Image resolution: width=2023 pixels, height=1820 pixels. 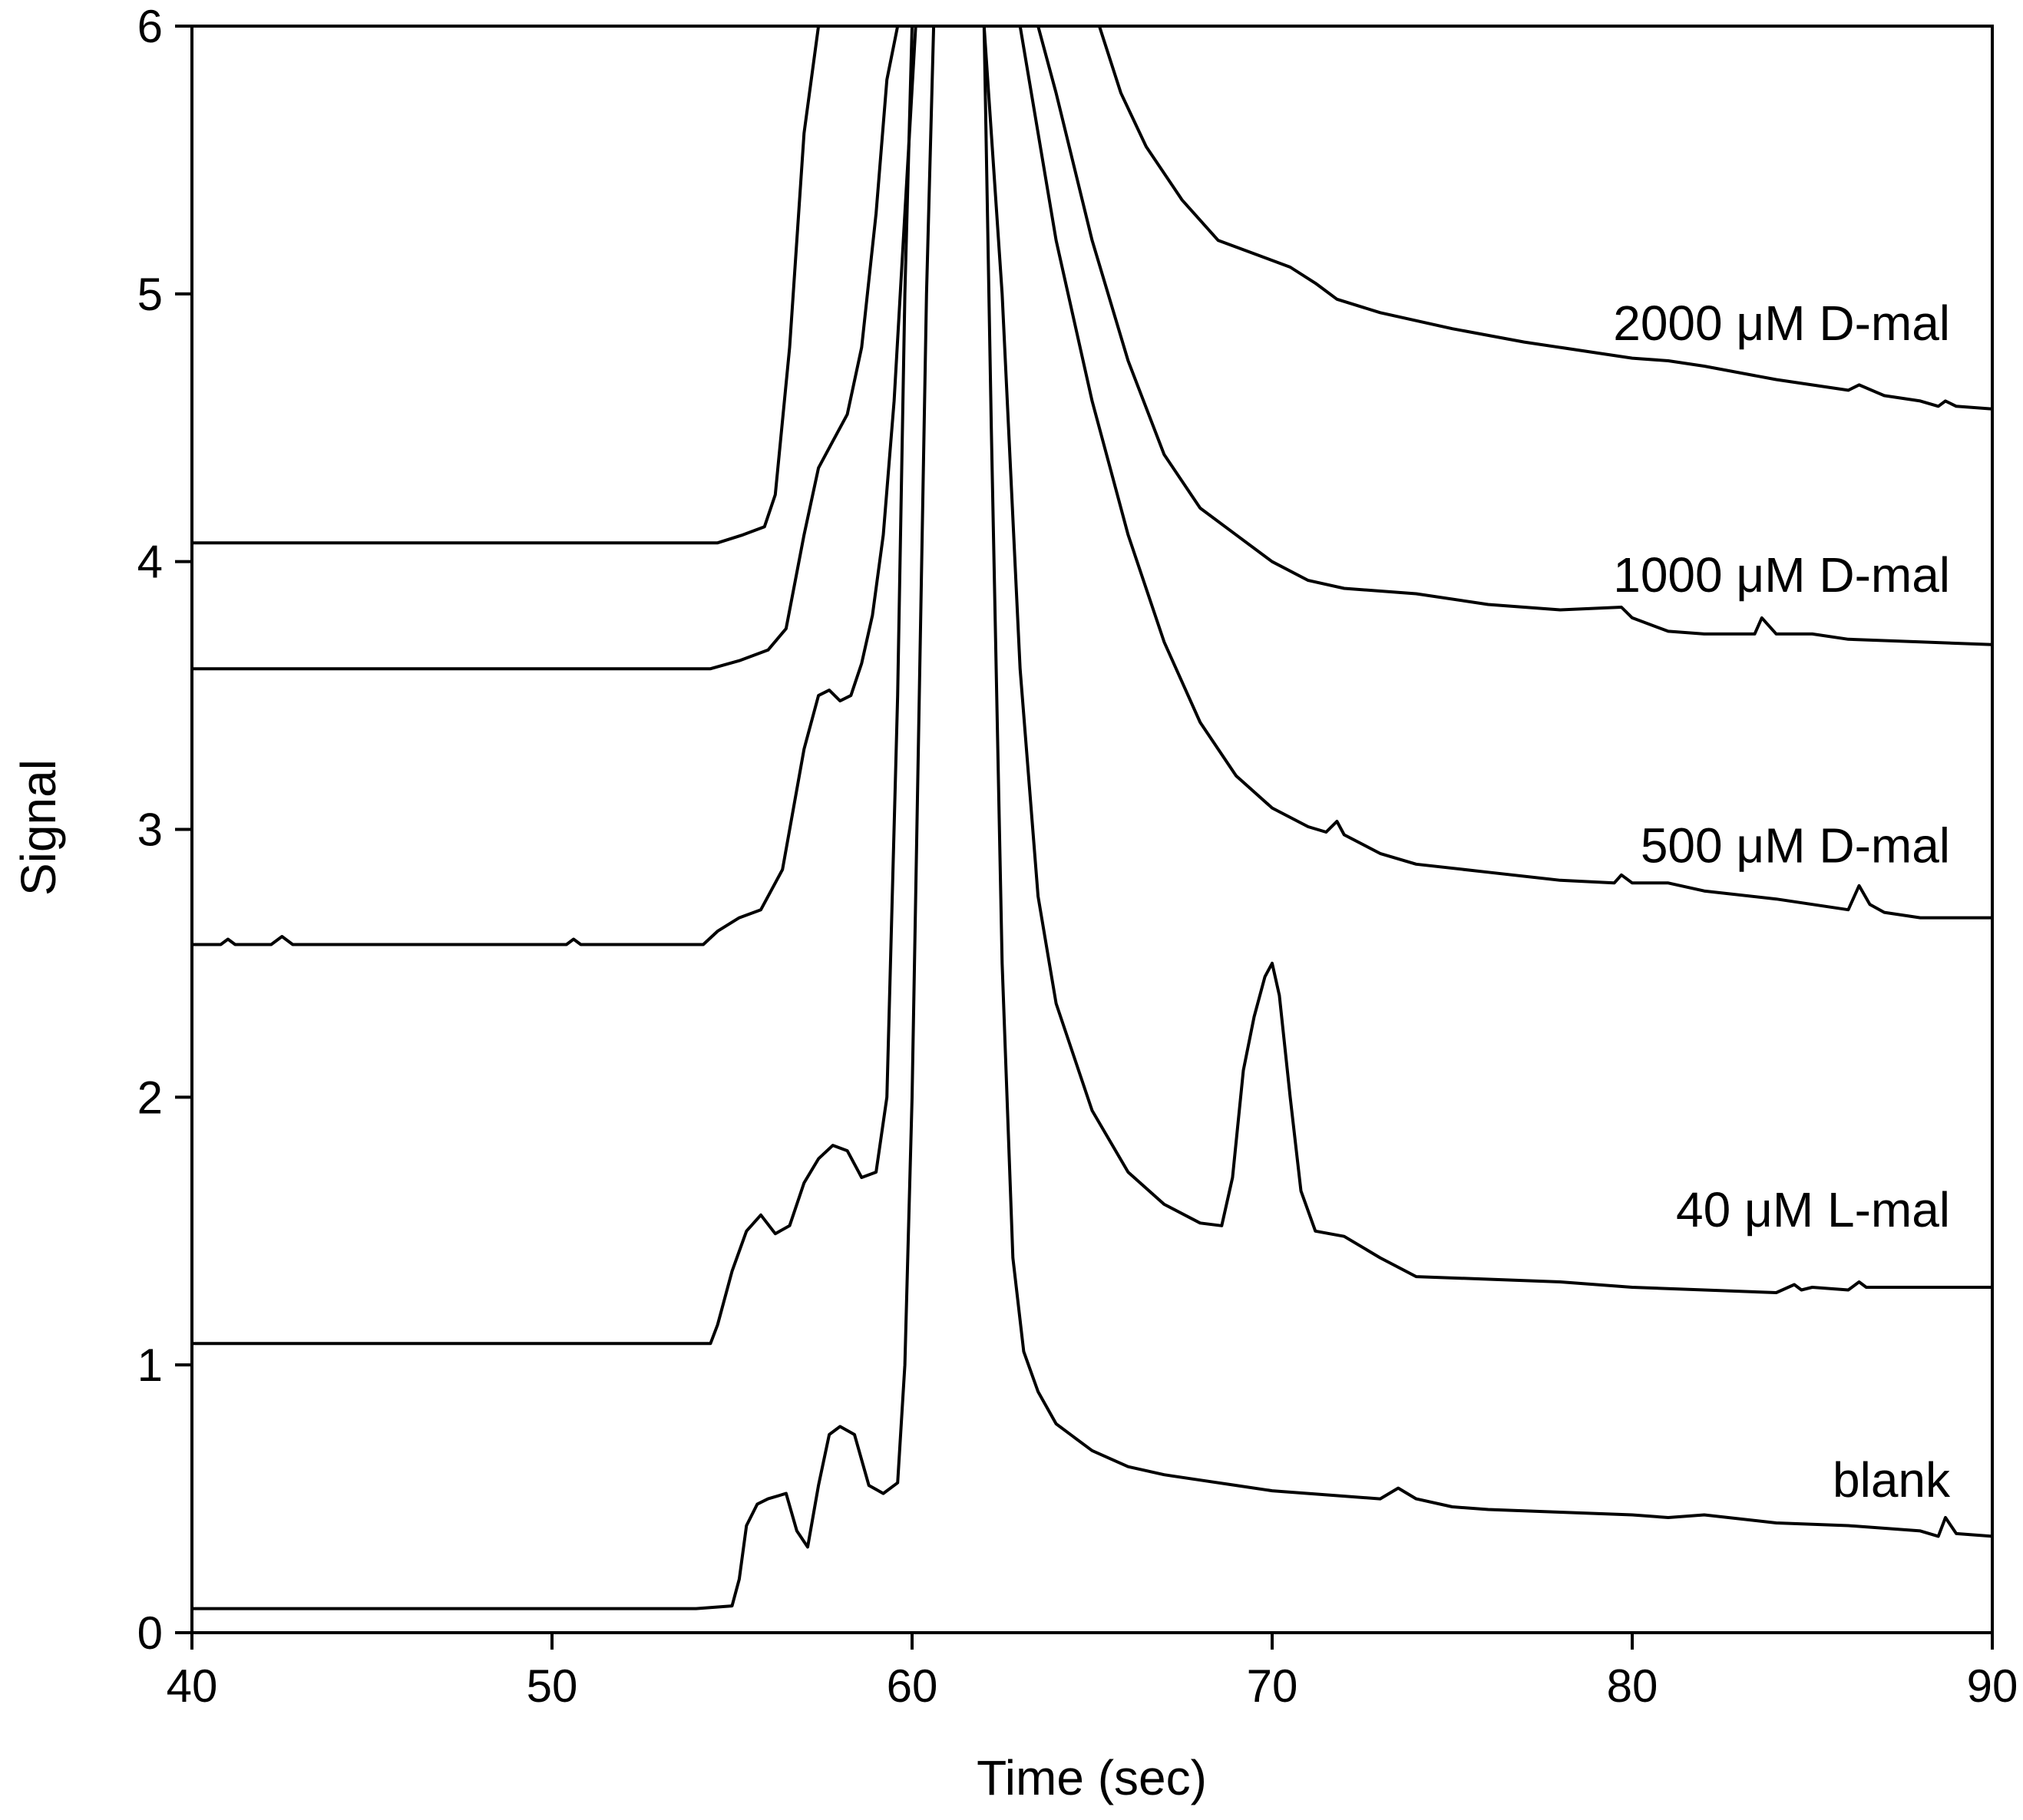 I want to click on x-tick-label: 80, so click(x=1632, y=1686).